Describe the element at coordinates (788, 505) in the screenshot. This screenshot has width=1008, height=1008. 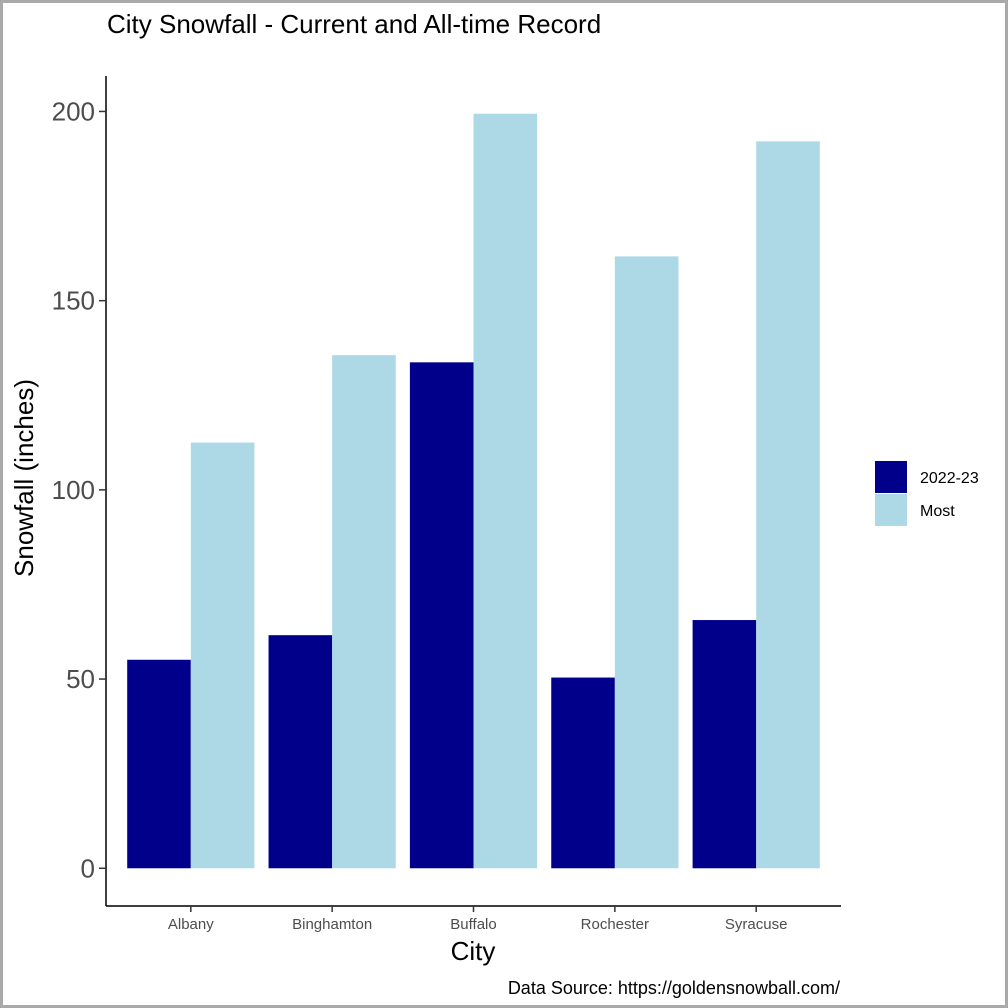
I see `bar-syracuse-record` at that location.